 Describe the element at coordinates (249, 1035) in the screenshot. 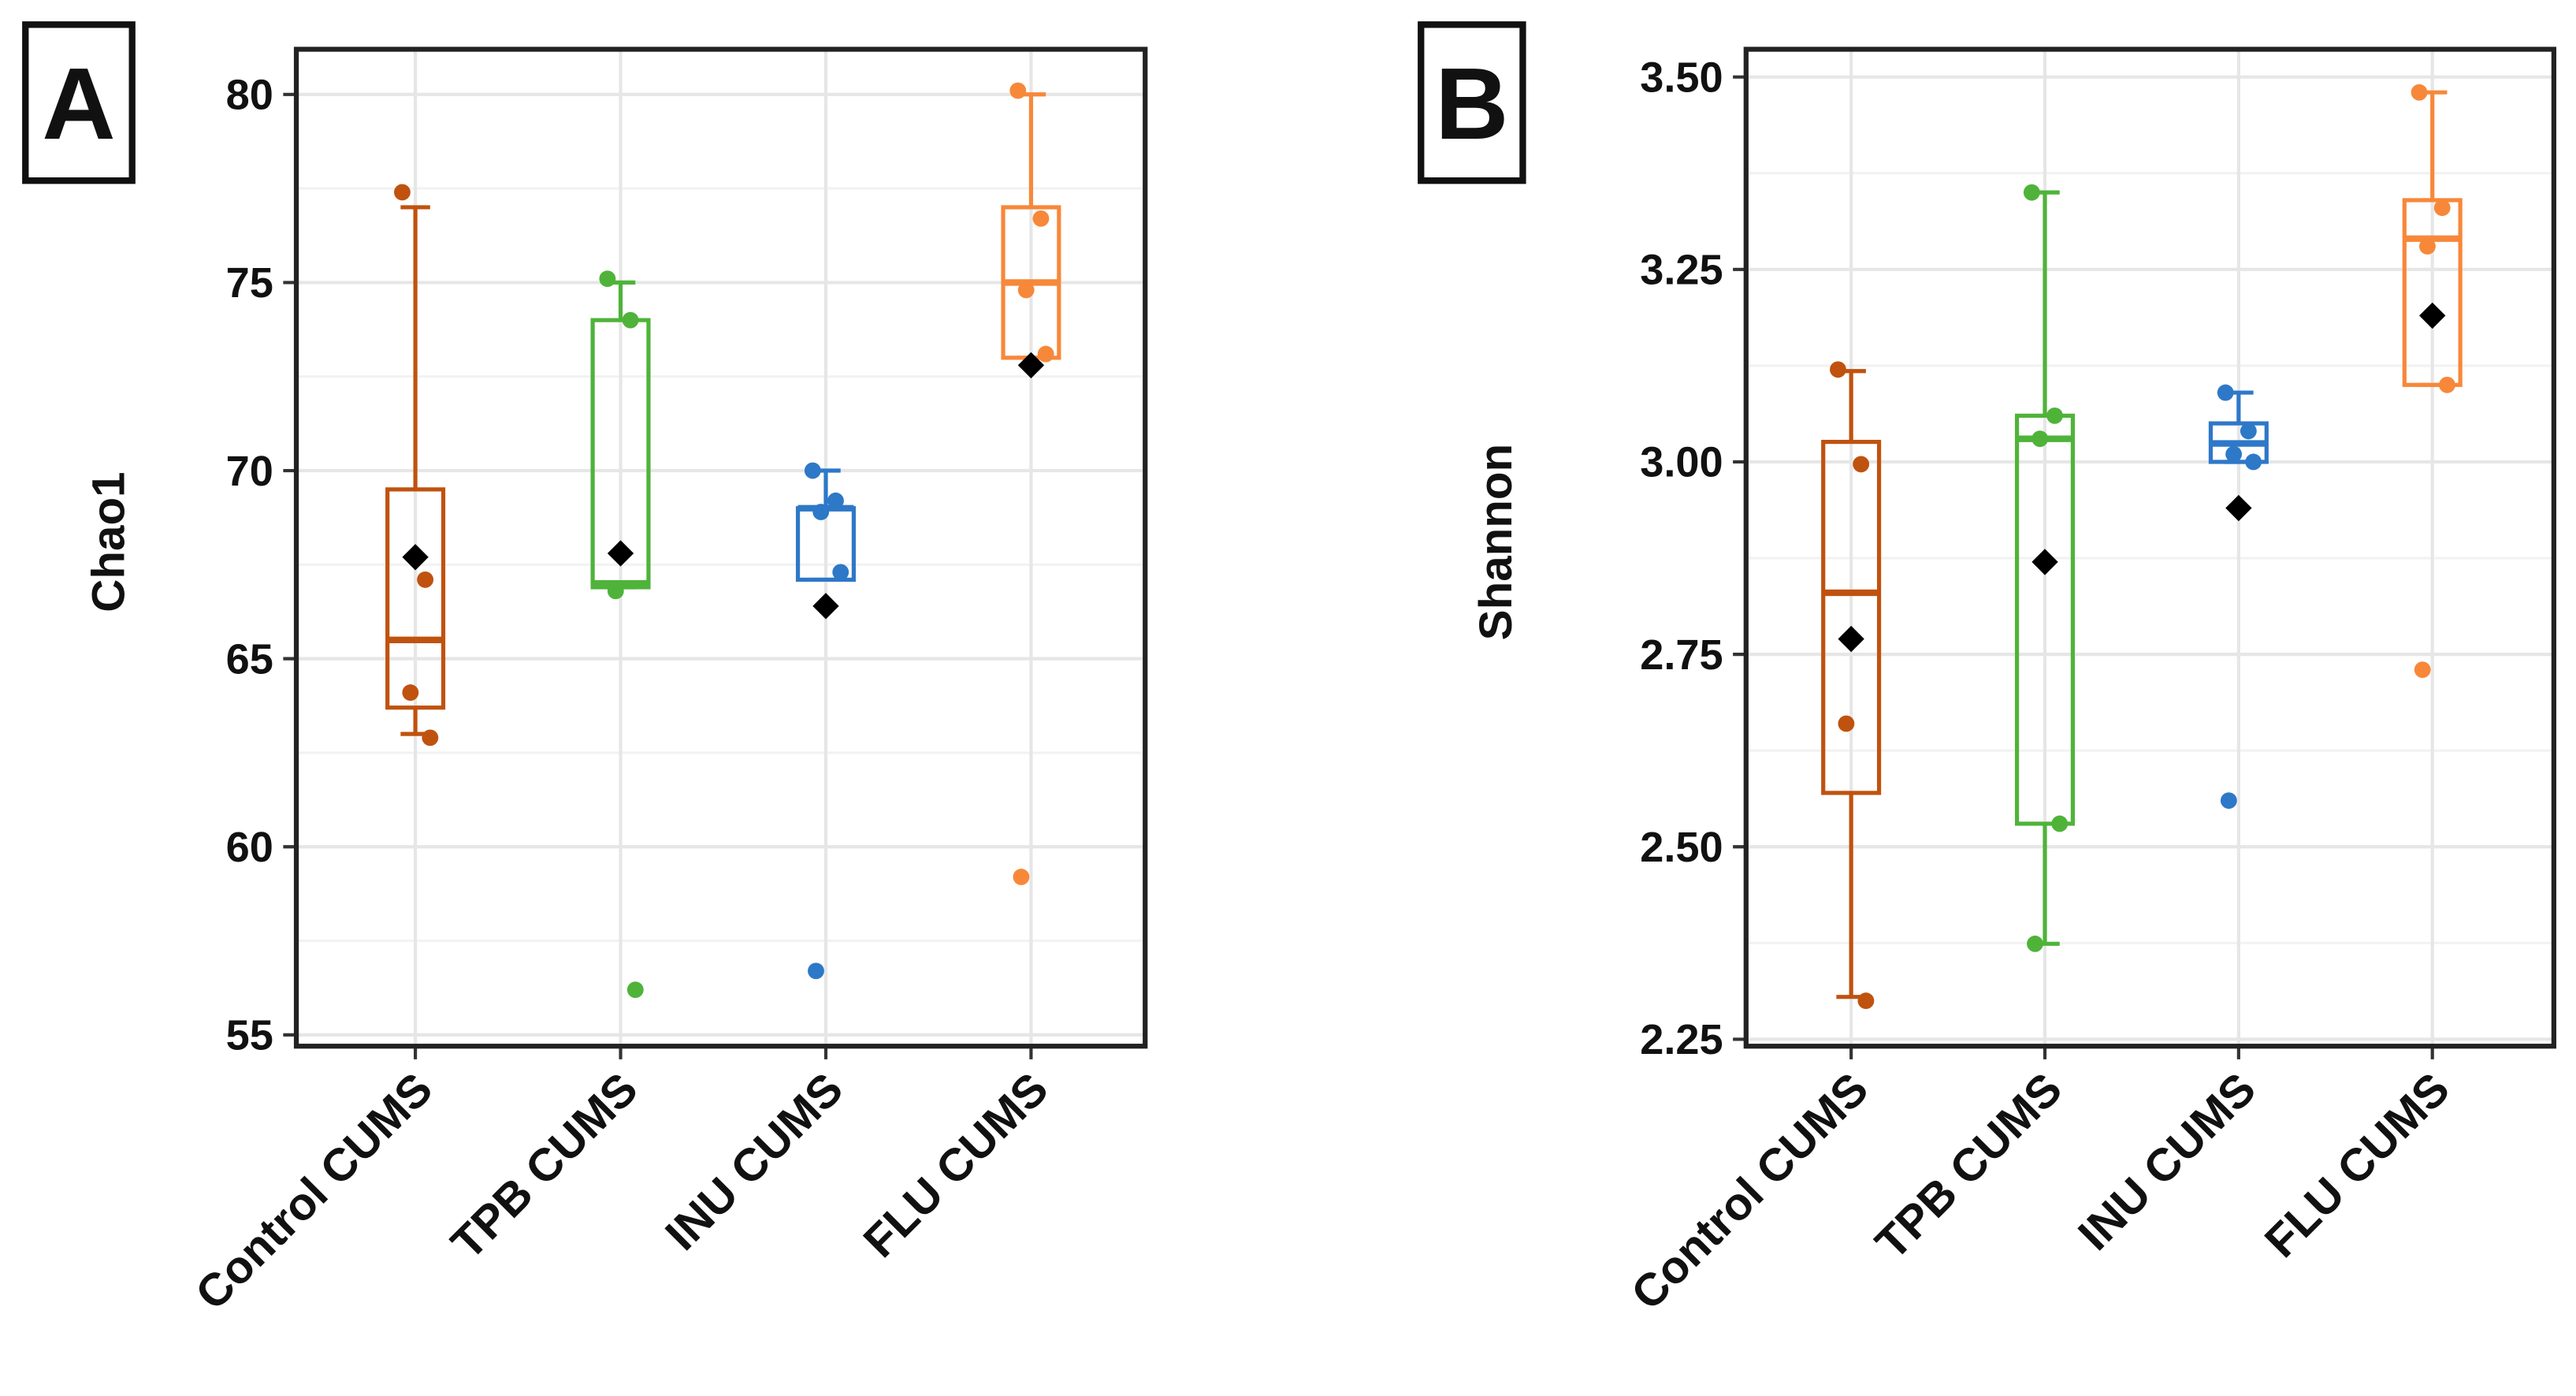

I see `y-tick-label: 55` at that location.